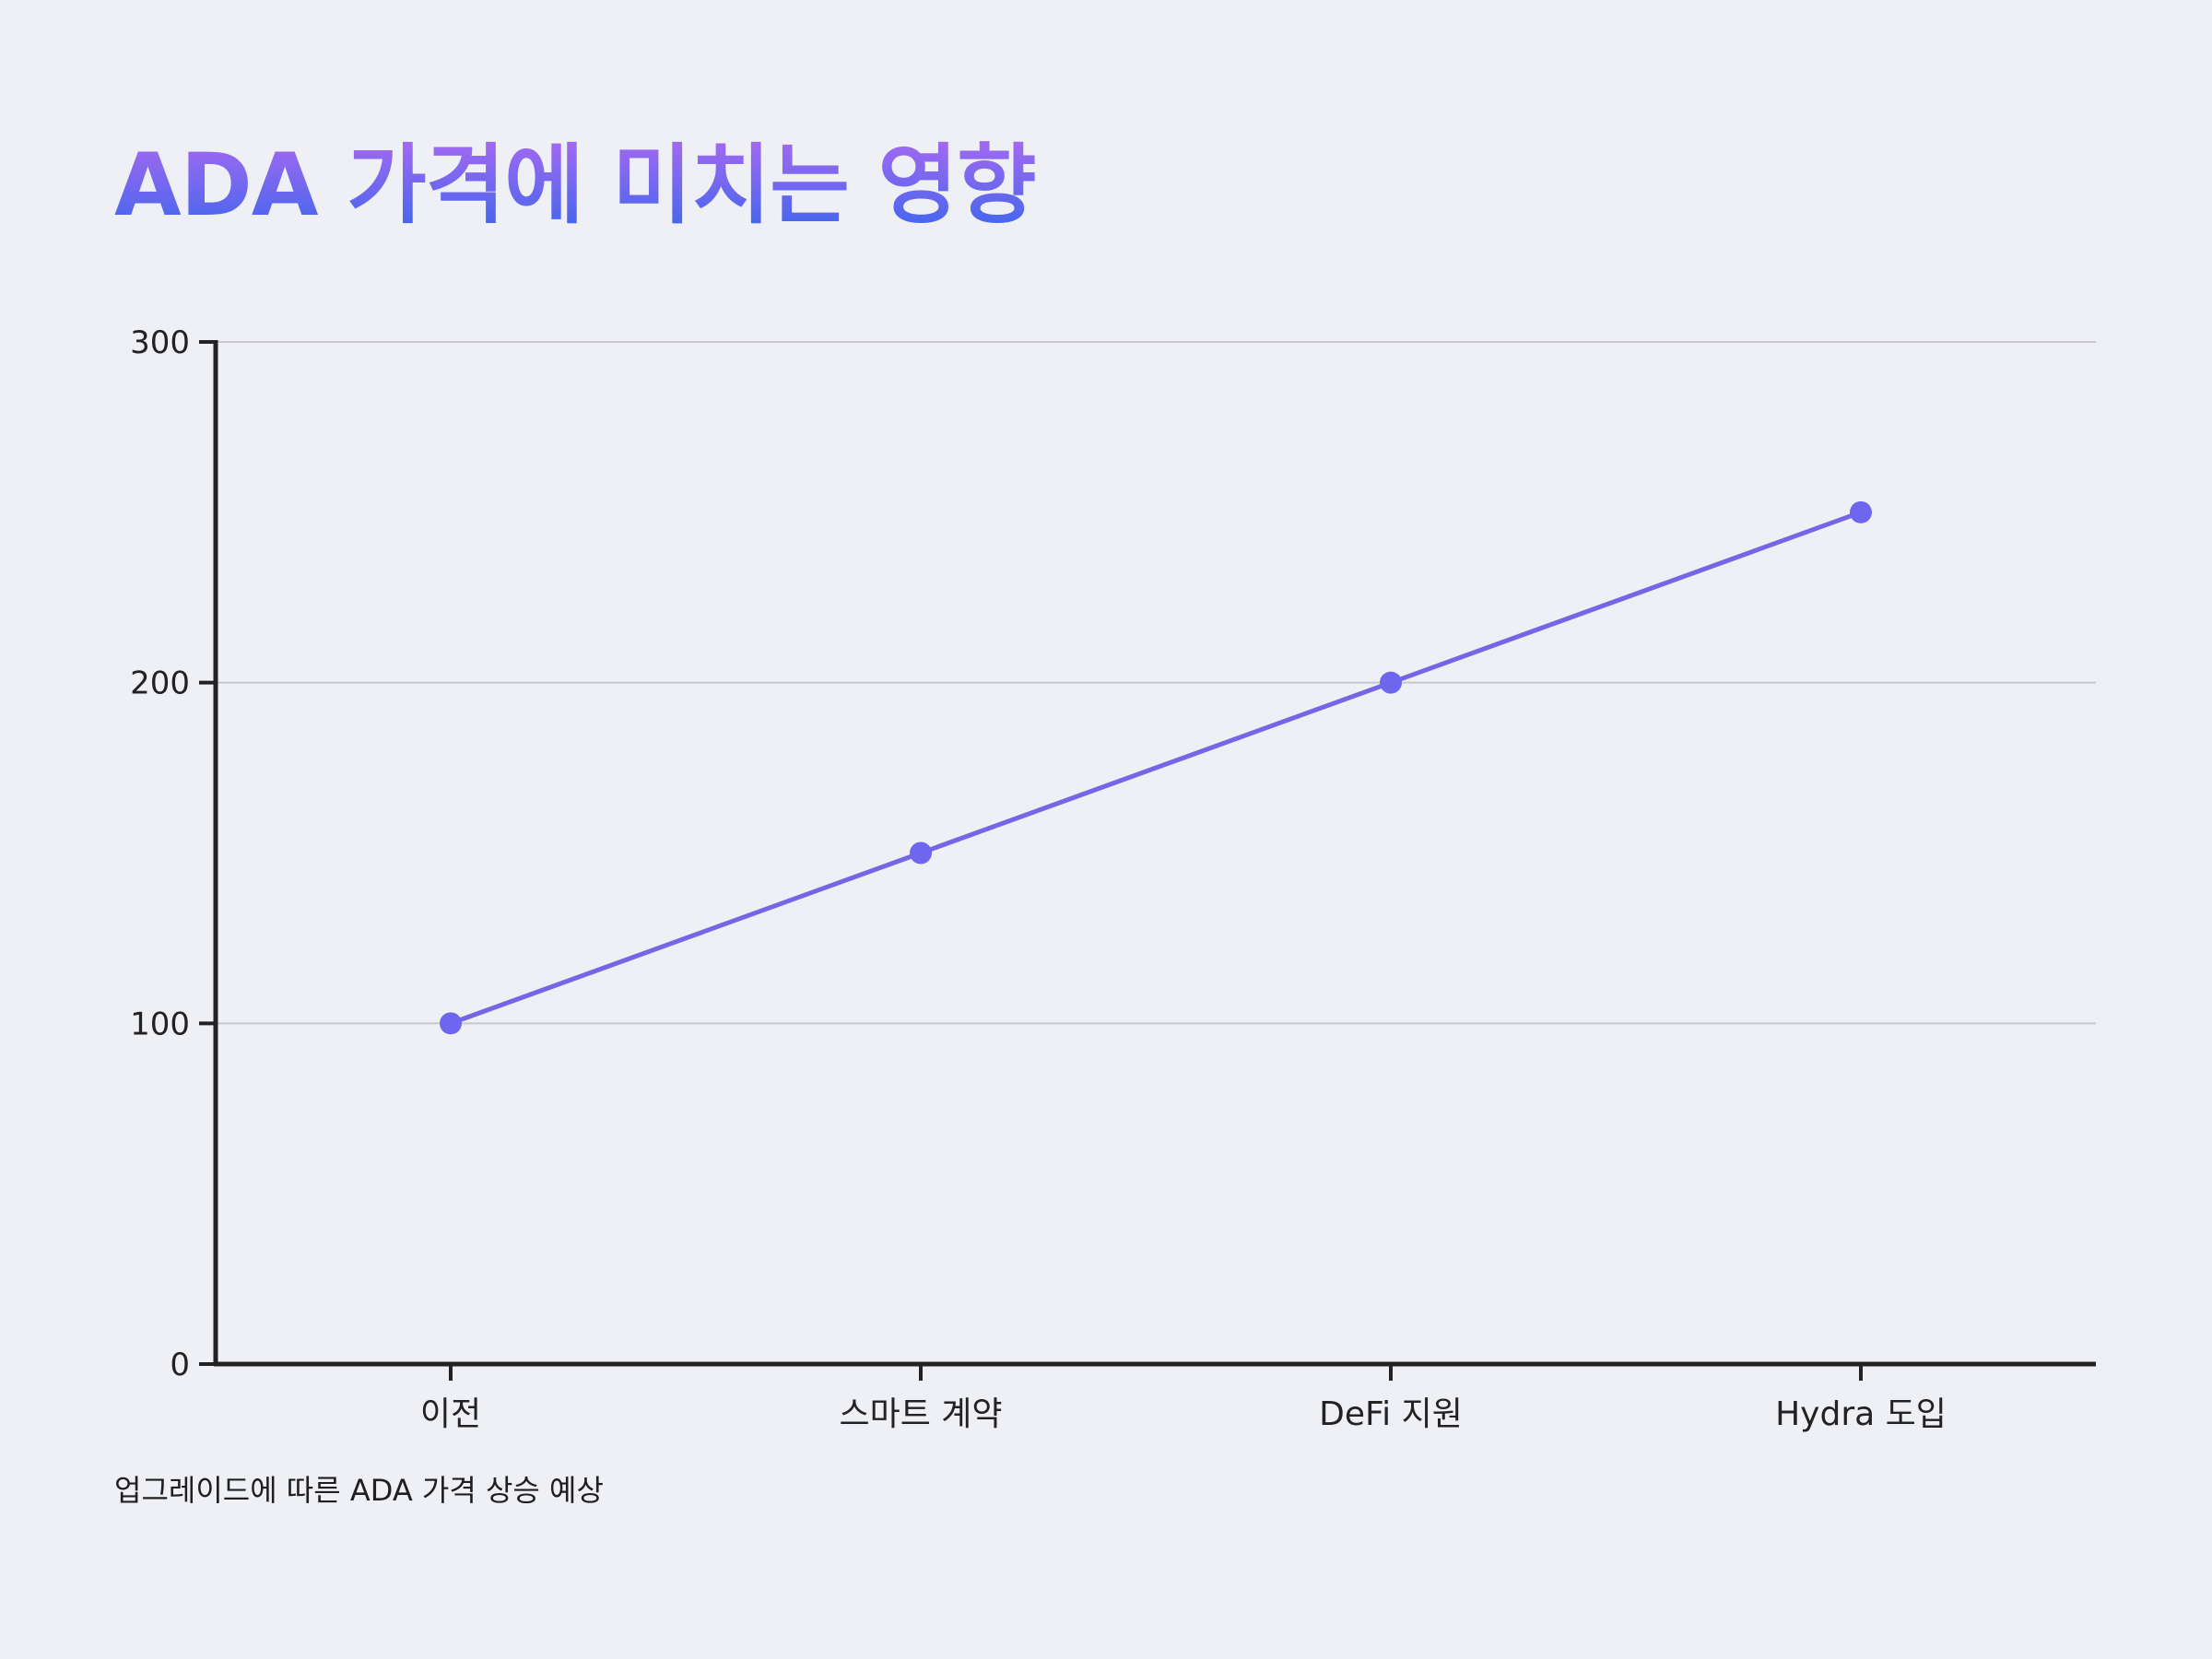  What do you see at coordinates (180, 1365) in the screenshot?
I see `y-tick-label: 0` at bounding box center [180, 1365].